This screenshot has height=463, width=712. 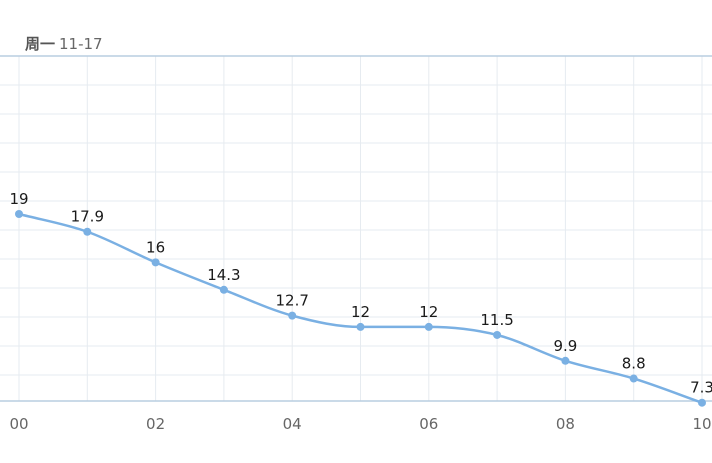 I want to click on data-label: 8.8, so click(x=634, y=364).